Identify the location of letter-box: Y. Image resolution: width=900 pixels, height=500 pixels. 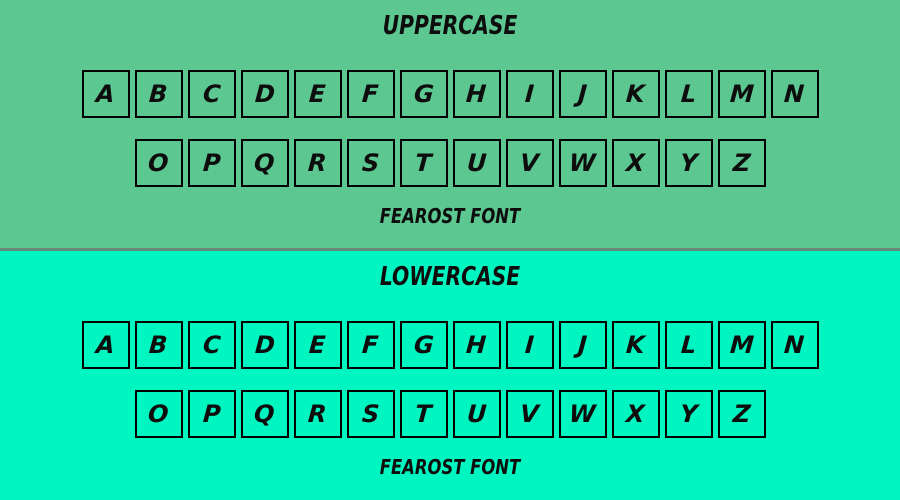
(688, 414).